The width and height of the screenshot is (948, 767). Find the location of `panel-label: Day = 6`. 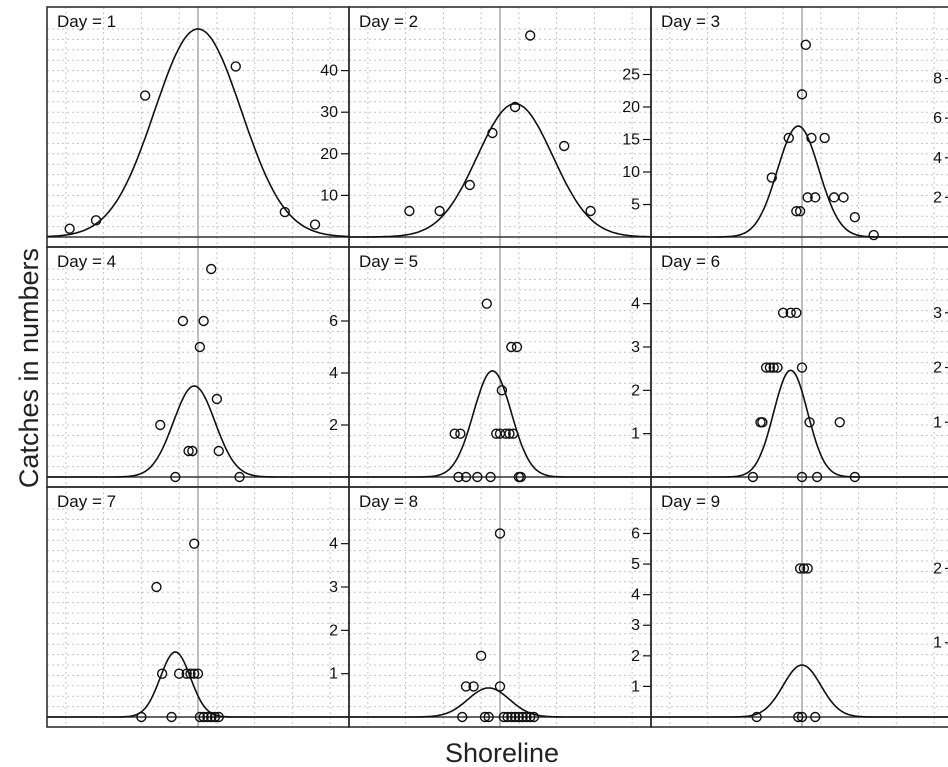

panel-label: Day = 6 is located at coordinates (690, 261).